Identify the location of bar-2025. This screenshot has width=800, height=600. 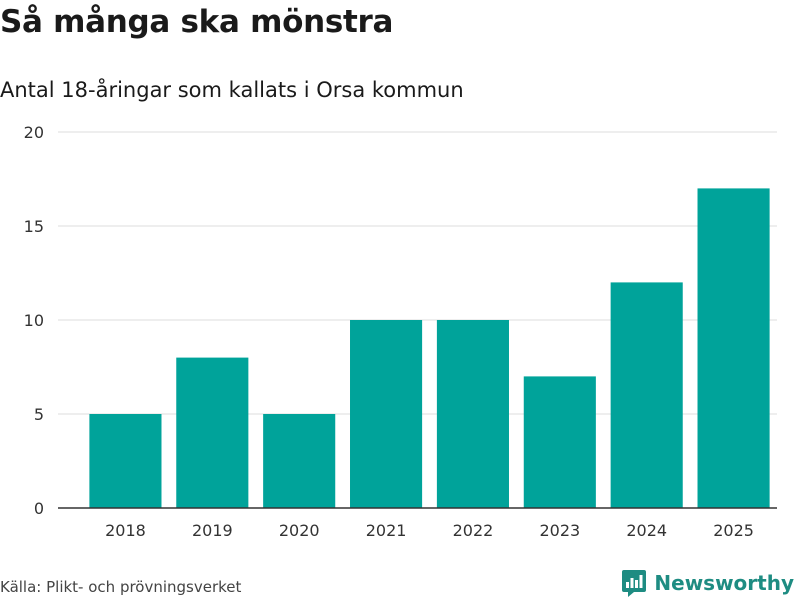
(733, 348).